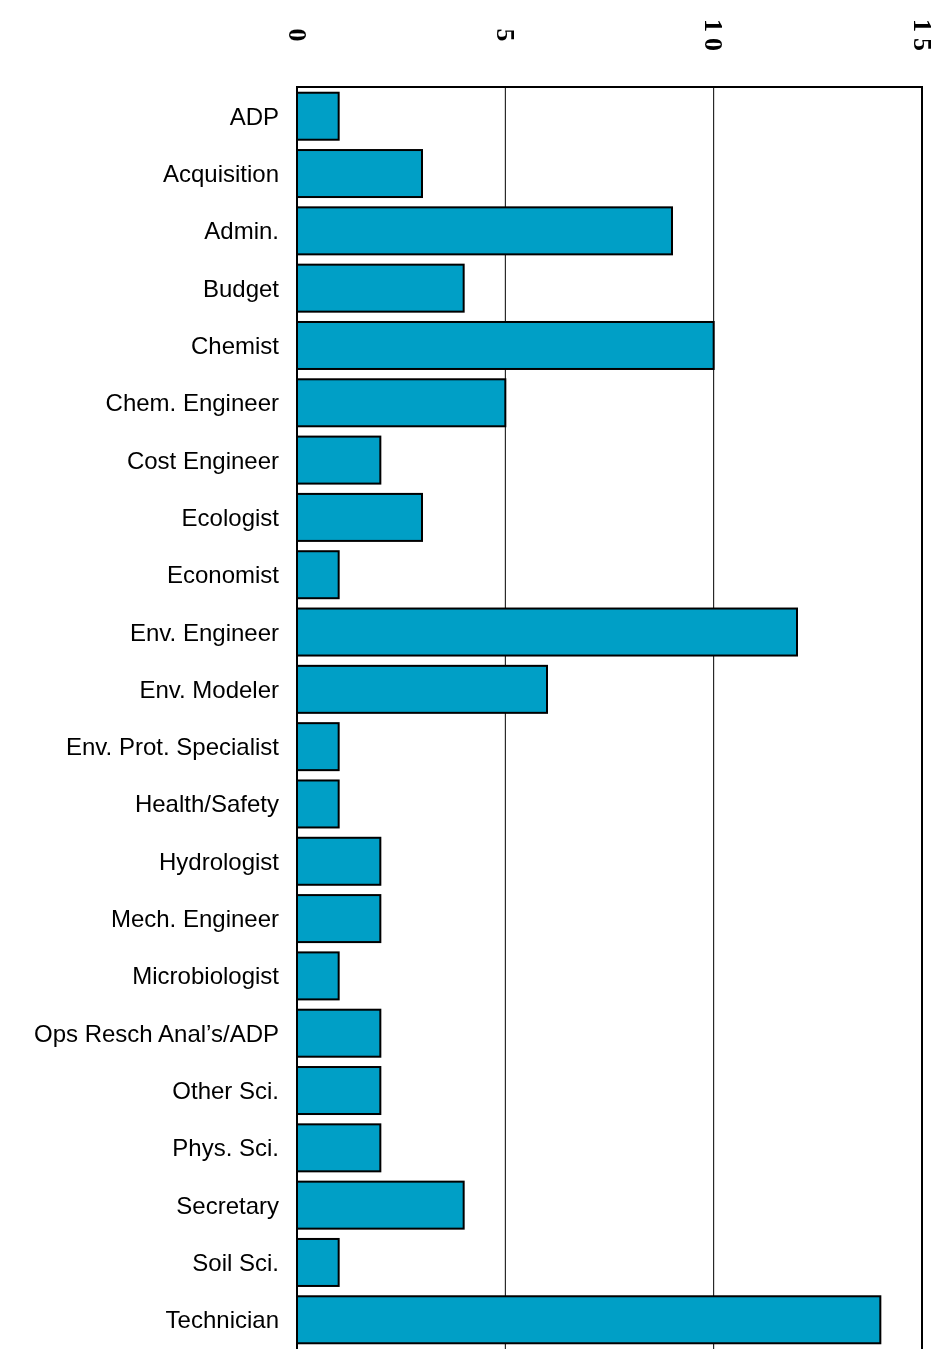 The width and height of the screenshot is (945, 1357). Describe the element at coordinates (235, 1262) in the screenshot. I see `y-tick-label: Soil Sci.` at that location.